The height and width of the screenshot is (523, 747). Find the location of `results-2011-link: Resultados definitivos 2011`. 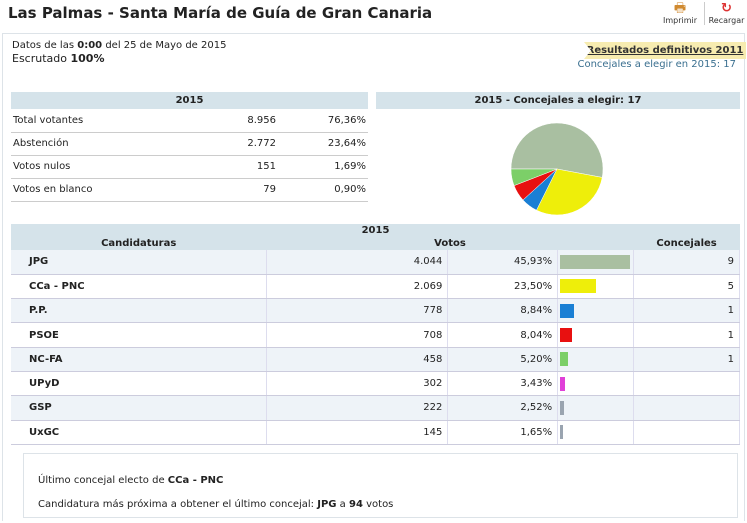

results-2011-link: Resultados definitivos 2011 is located at coordinates (665, 50).